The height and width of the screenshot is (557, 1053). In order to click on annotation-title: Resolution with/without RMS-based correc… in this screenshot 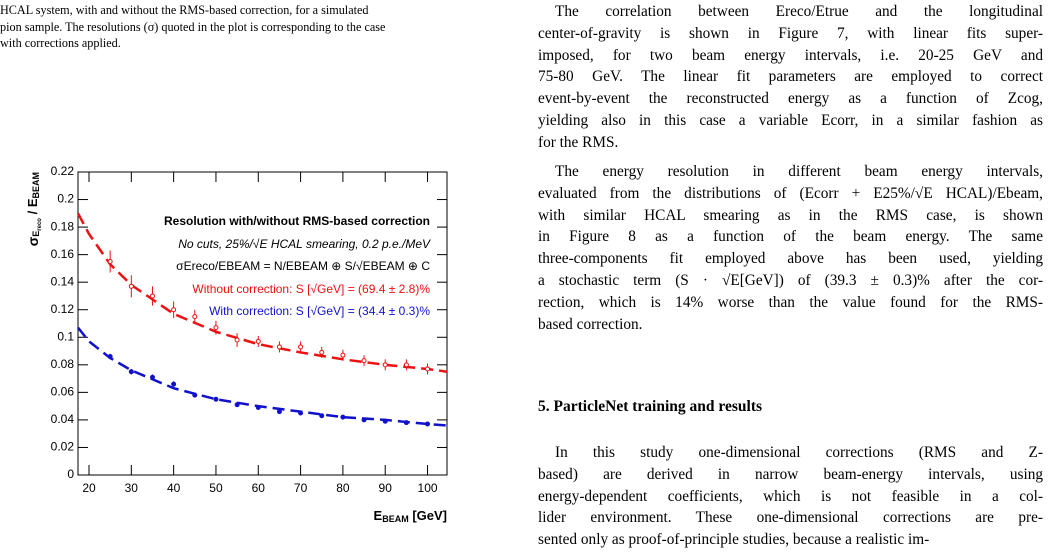, I will do `click(297, 221)`.